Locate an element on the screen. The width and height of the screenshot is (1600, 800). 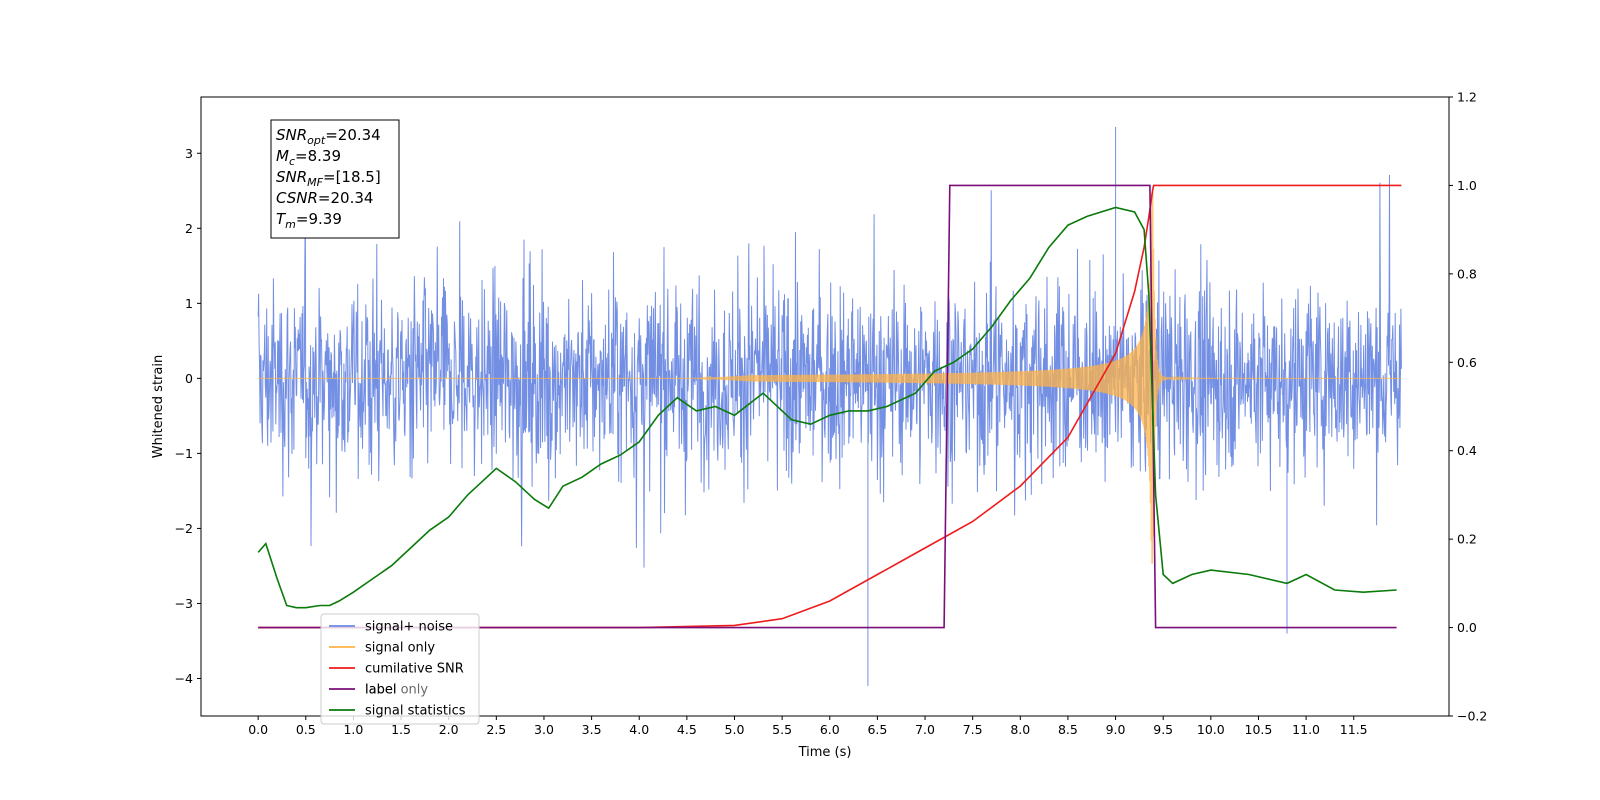
x-tick-label: 11.0 is located at coordinates (1306, 729).